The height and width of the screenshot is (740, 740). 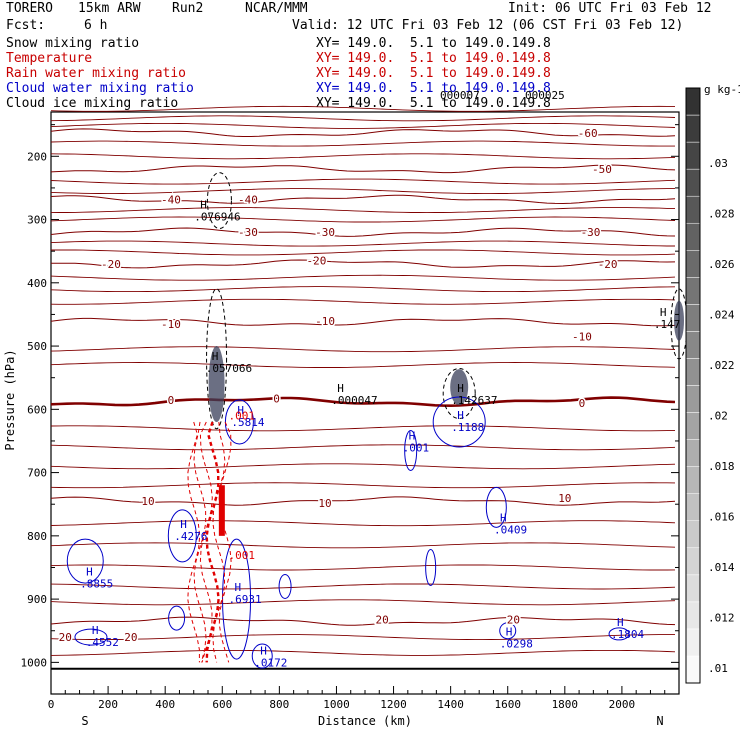 What do you see at coordinates (96, 583) in the screenshot?
I see `max-value-label: .8855` at bounding box center [96, 583].